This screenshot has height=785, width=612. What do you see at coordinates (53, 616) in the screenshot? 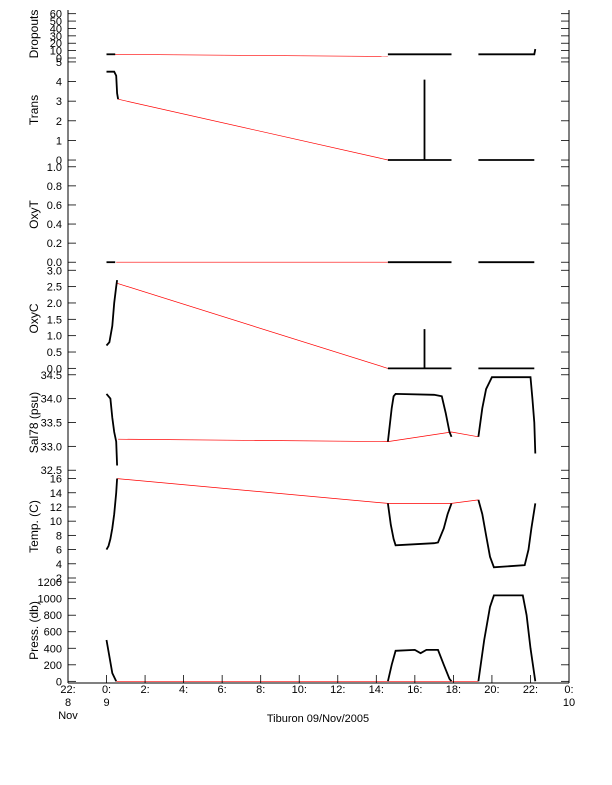
I see `y-tick-label: 800` at bounding box center [53, 616].